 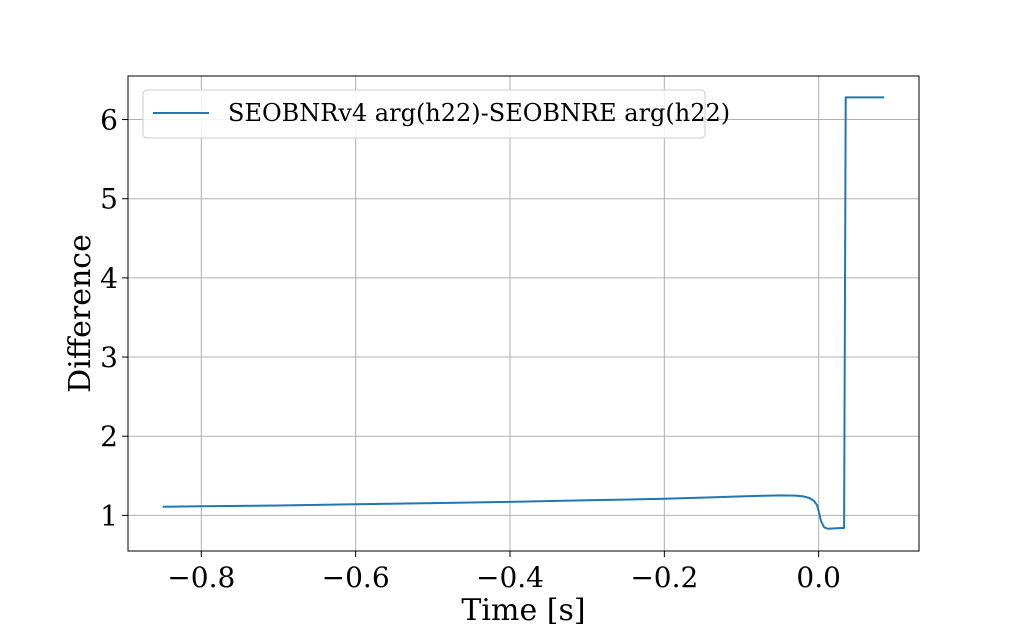 What do you see at coordinates (109, 278) in the screenshot?
I see `y-tick-label: 4` at bounding box center [109, 278].